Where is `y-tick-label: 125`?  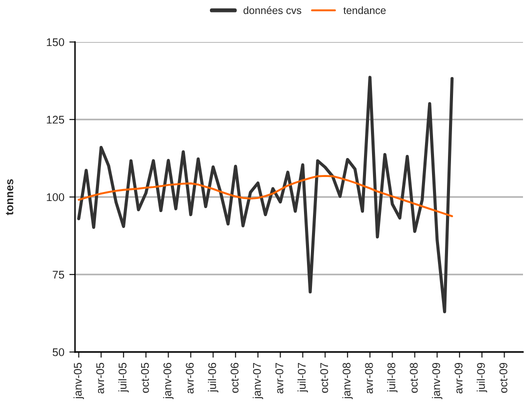 y-tick-label: 125 is located at coordinates (55, 120).